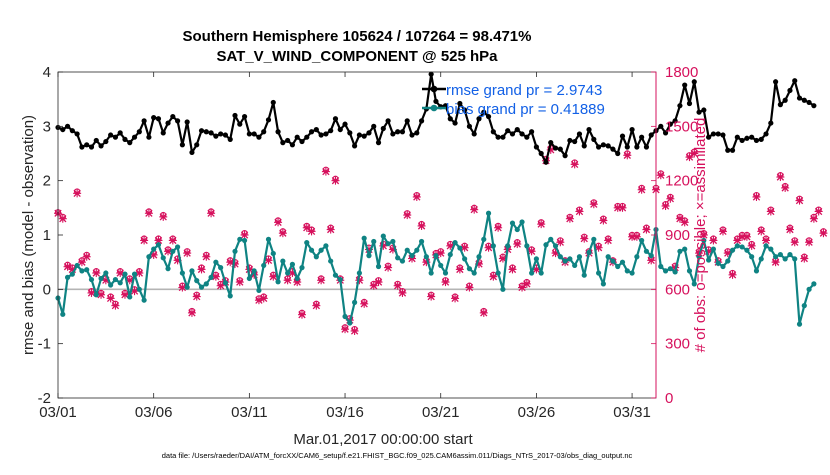 The height and width of the screenshot is (475, 830). Describe the element at coordinates (434, 89) in the screenshot. I see `legend-rmse-marker` at that location.